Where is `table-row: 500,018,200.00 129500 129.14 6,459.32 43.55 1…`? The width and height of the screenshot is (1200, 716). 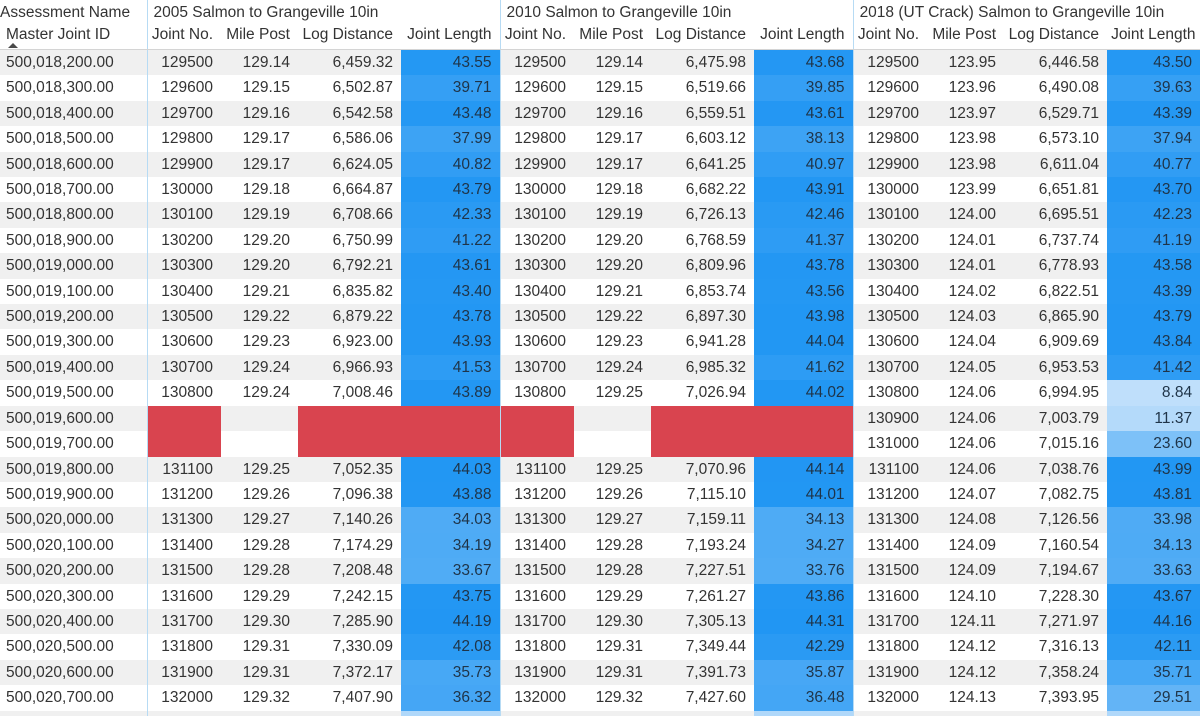
table-row: 500,018,200.00 129500 129.14 6,459.32 43.55 1… is located at coordinates (600, 62).